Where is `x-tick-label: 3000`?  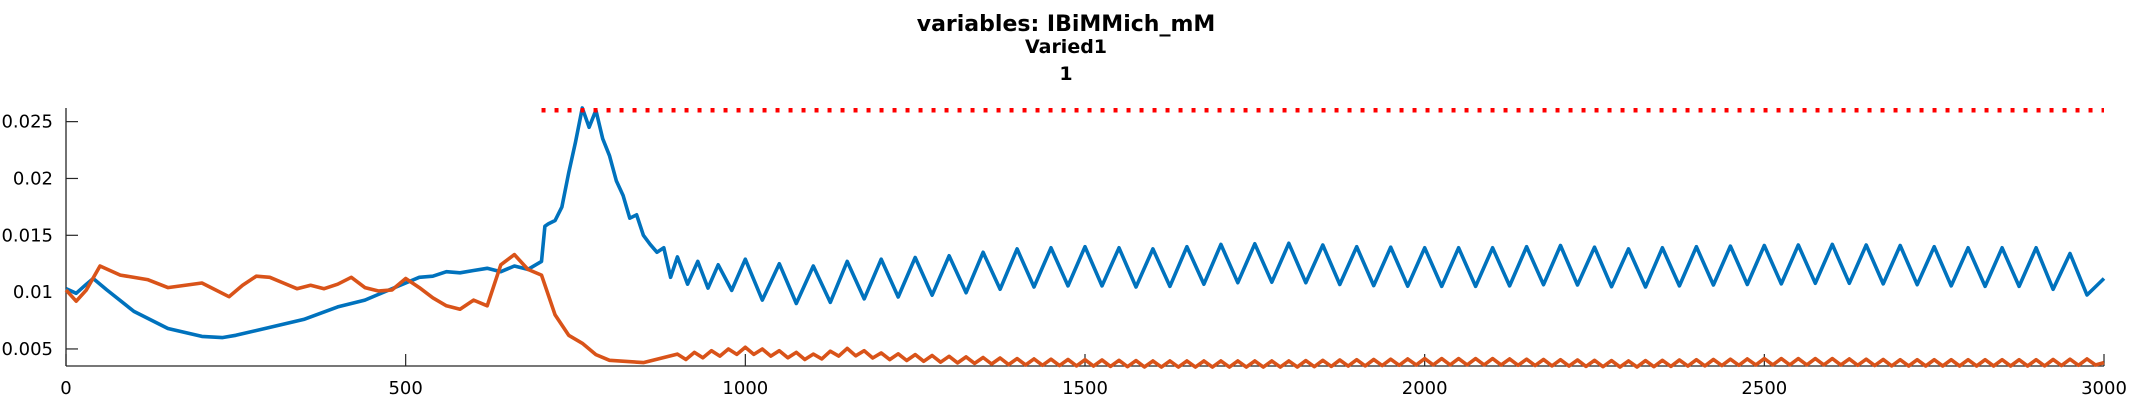 x-tick-label: 3000 is located at coordinates (2104, 388).